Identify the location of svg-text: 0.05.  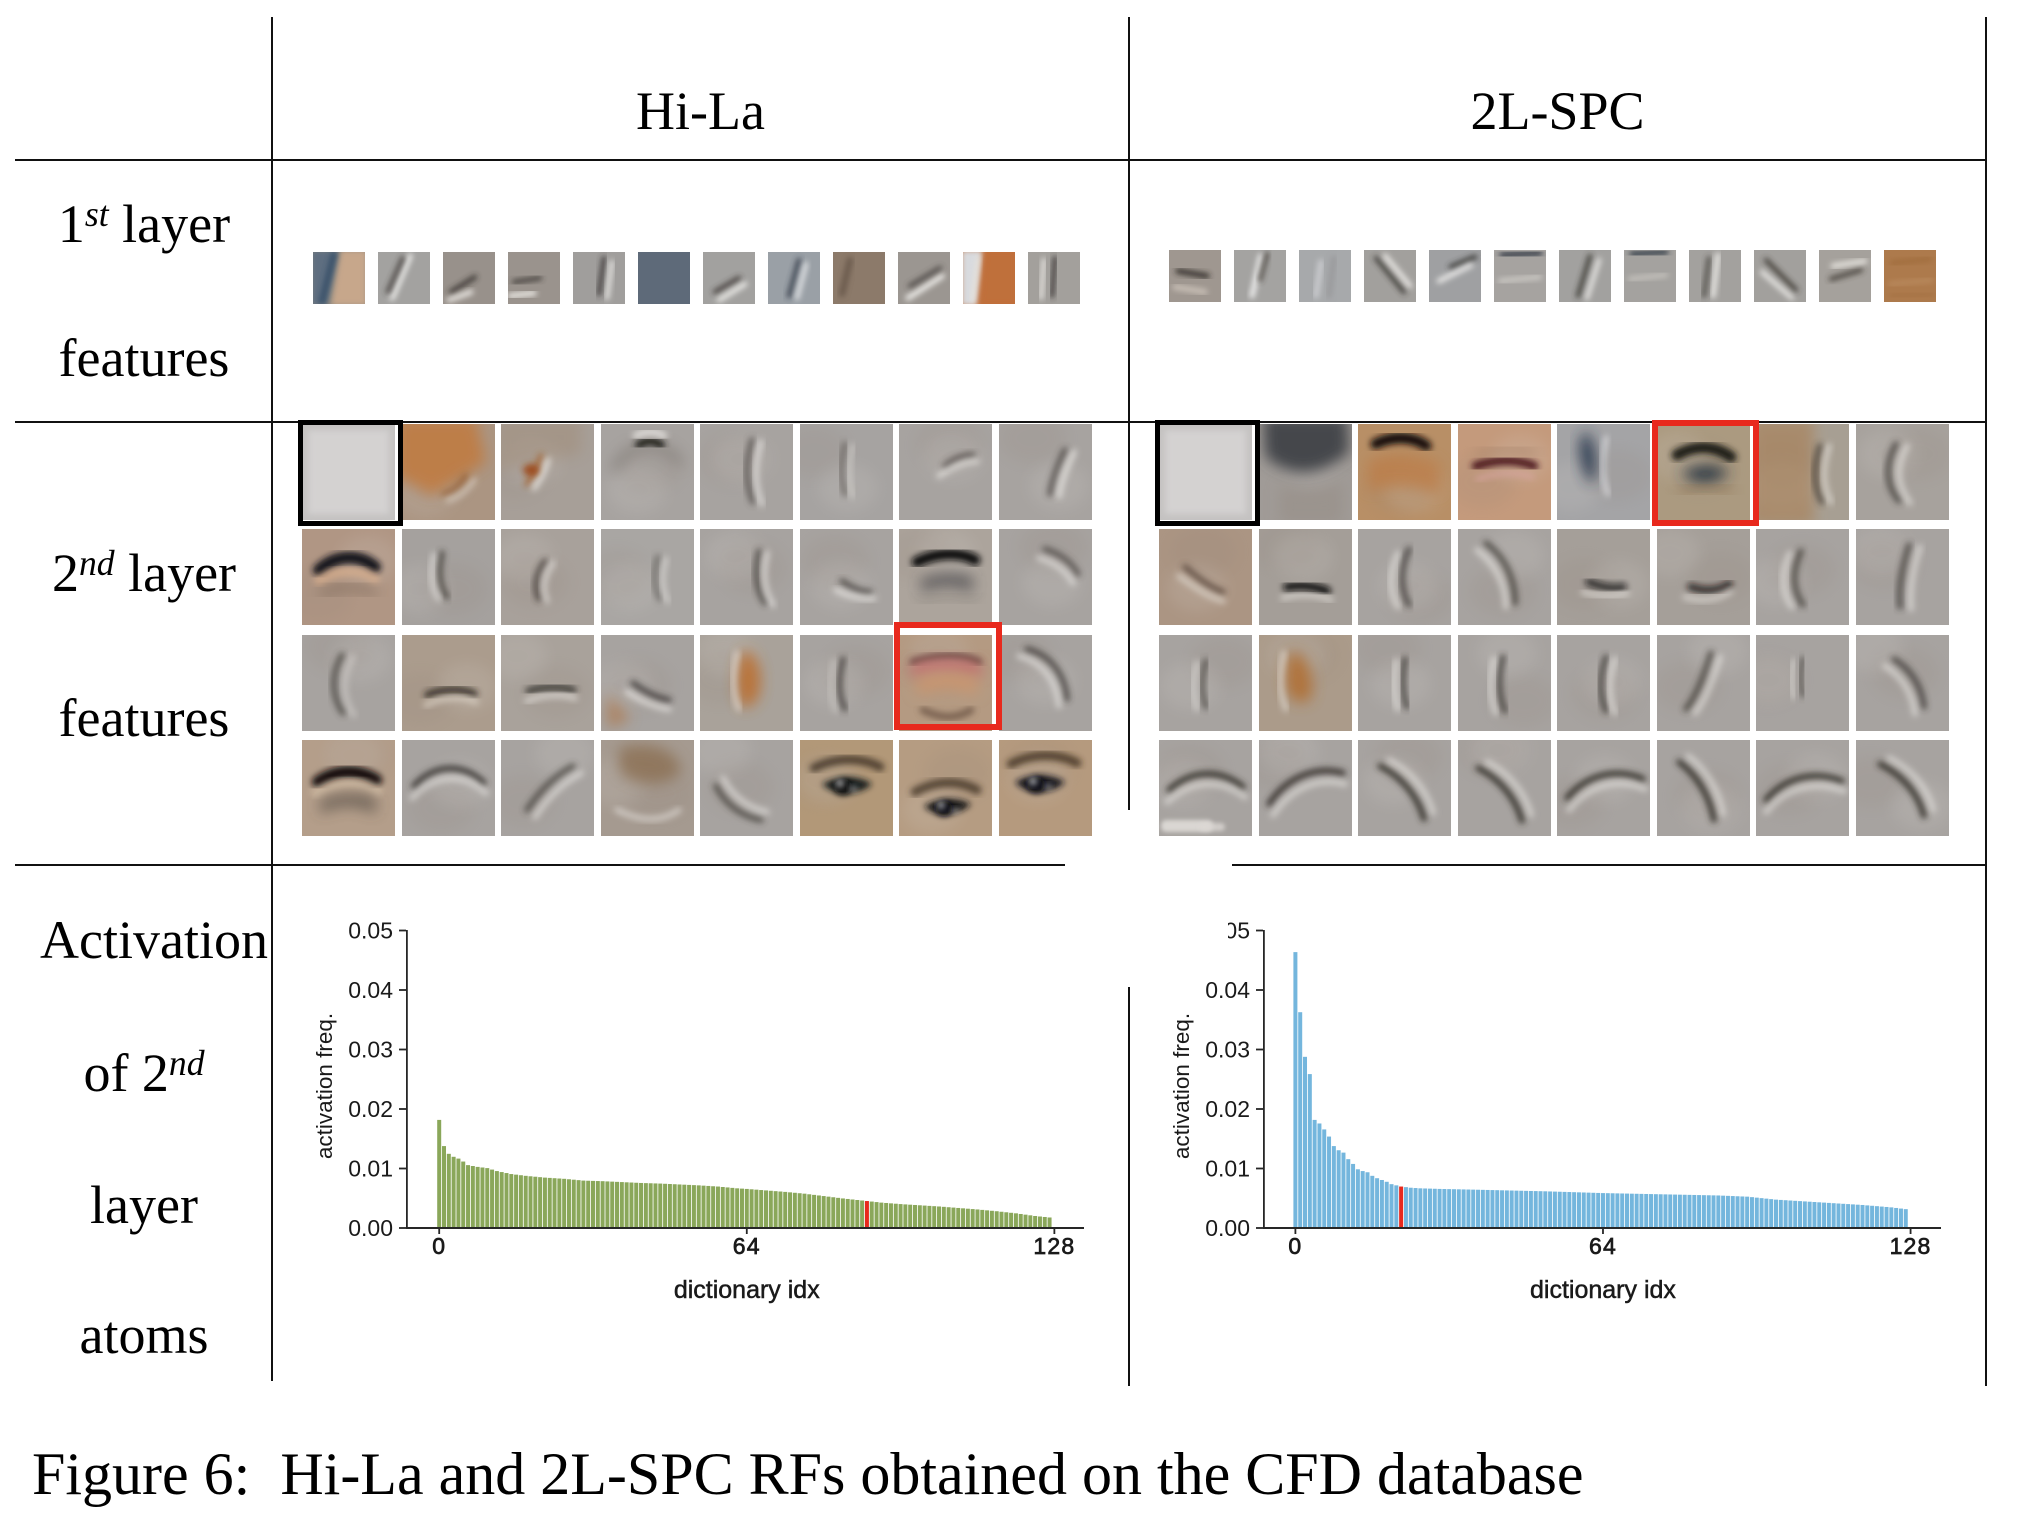
(370, 931).